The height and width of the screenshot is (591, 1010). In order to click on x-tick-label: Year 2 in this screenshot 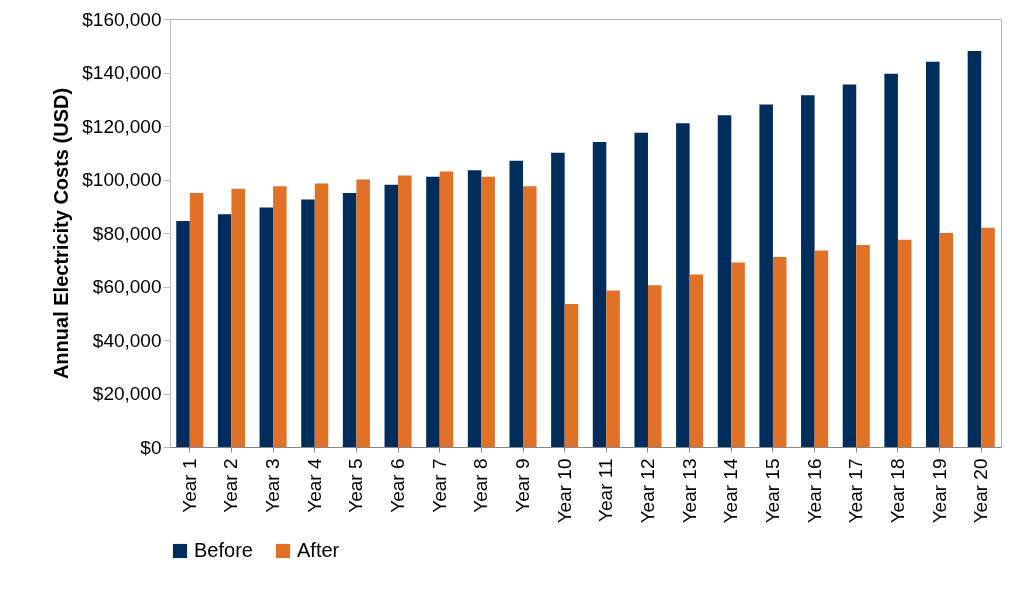, I will do `click(231, 485)`.